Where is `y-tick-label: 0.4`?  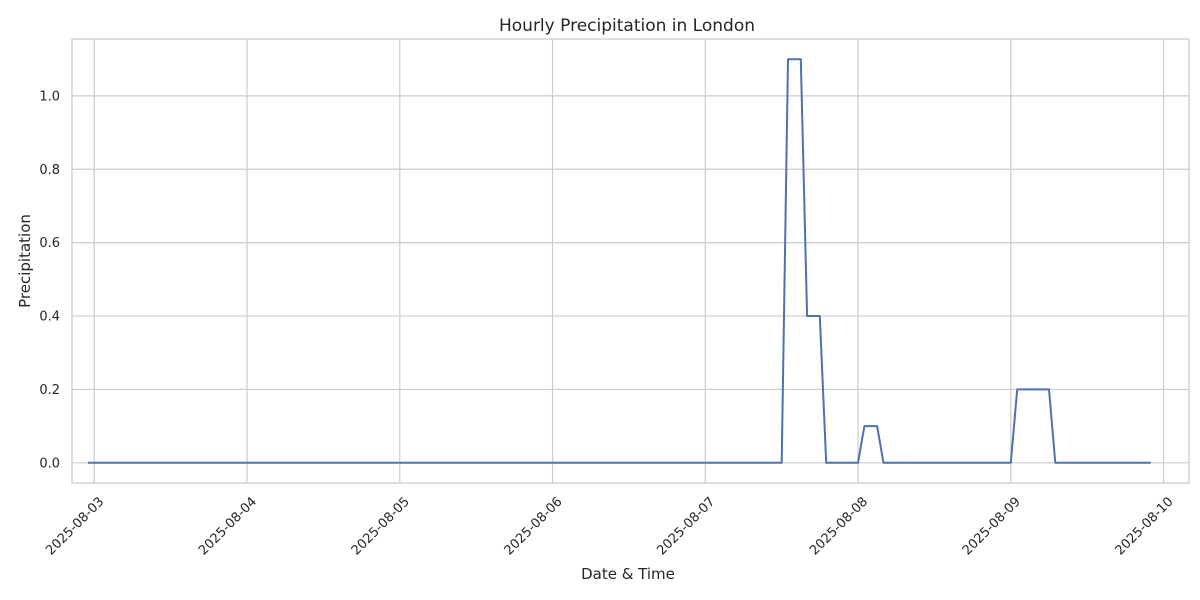 y-tick-label: 0.4 is located at coordinates (49, 317).